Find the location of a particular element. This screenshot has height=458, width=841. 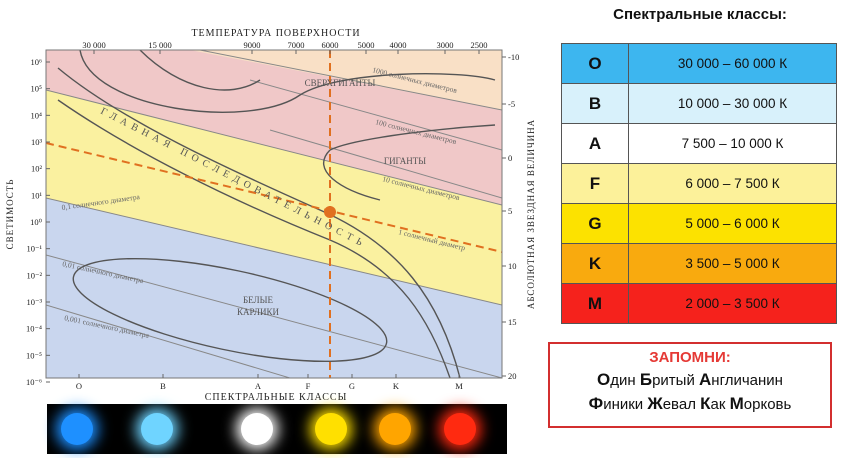

top-tick-label: 5000 is located at coordinates (366, 45).